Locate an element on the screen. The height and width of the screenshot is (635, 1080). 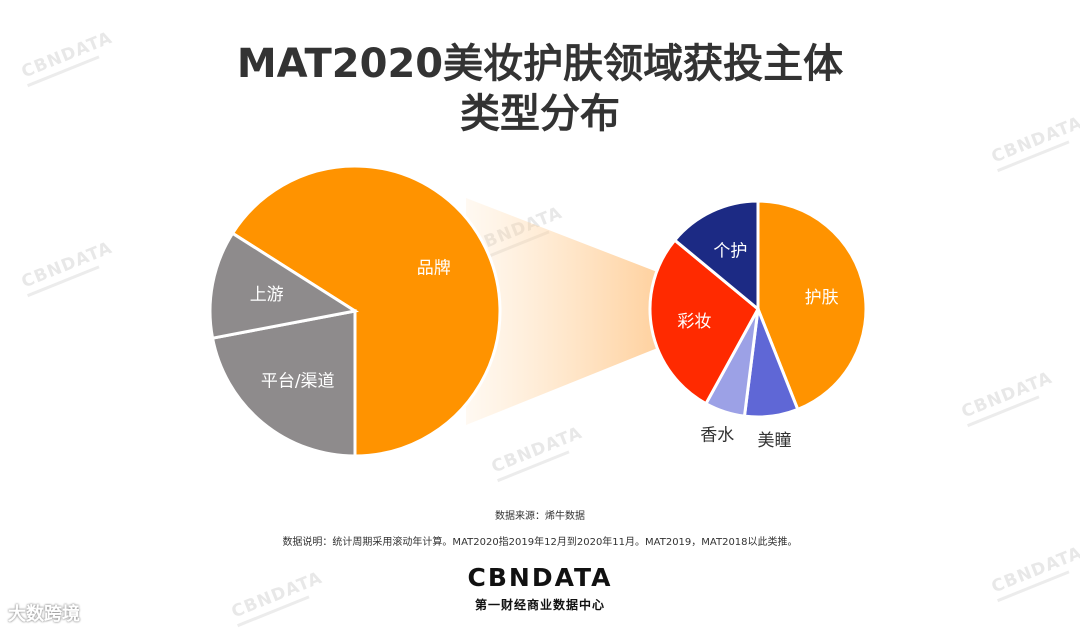
pie-slice-护肤 is located at coordinates (812, 305).